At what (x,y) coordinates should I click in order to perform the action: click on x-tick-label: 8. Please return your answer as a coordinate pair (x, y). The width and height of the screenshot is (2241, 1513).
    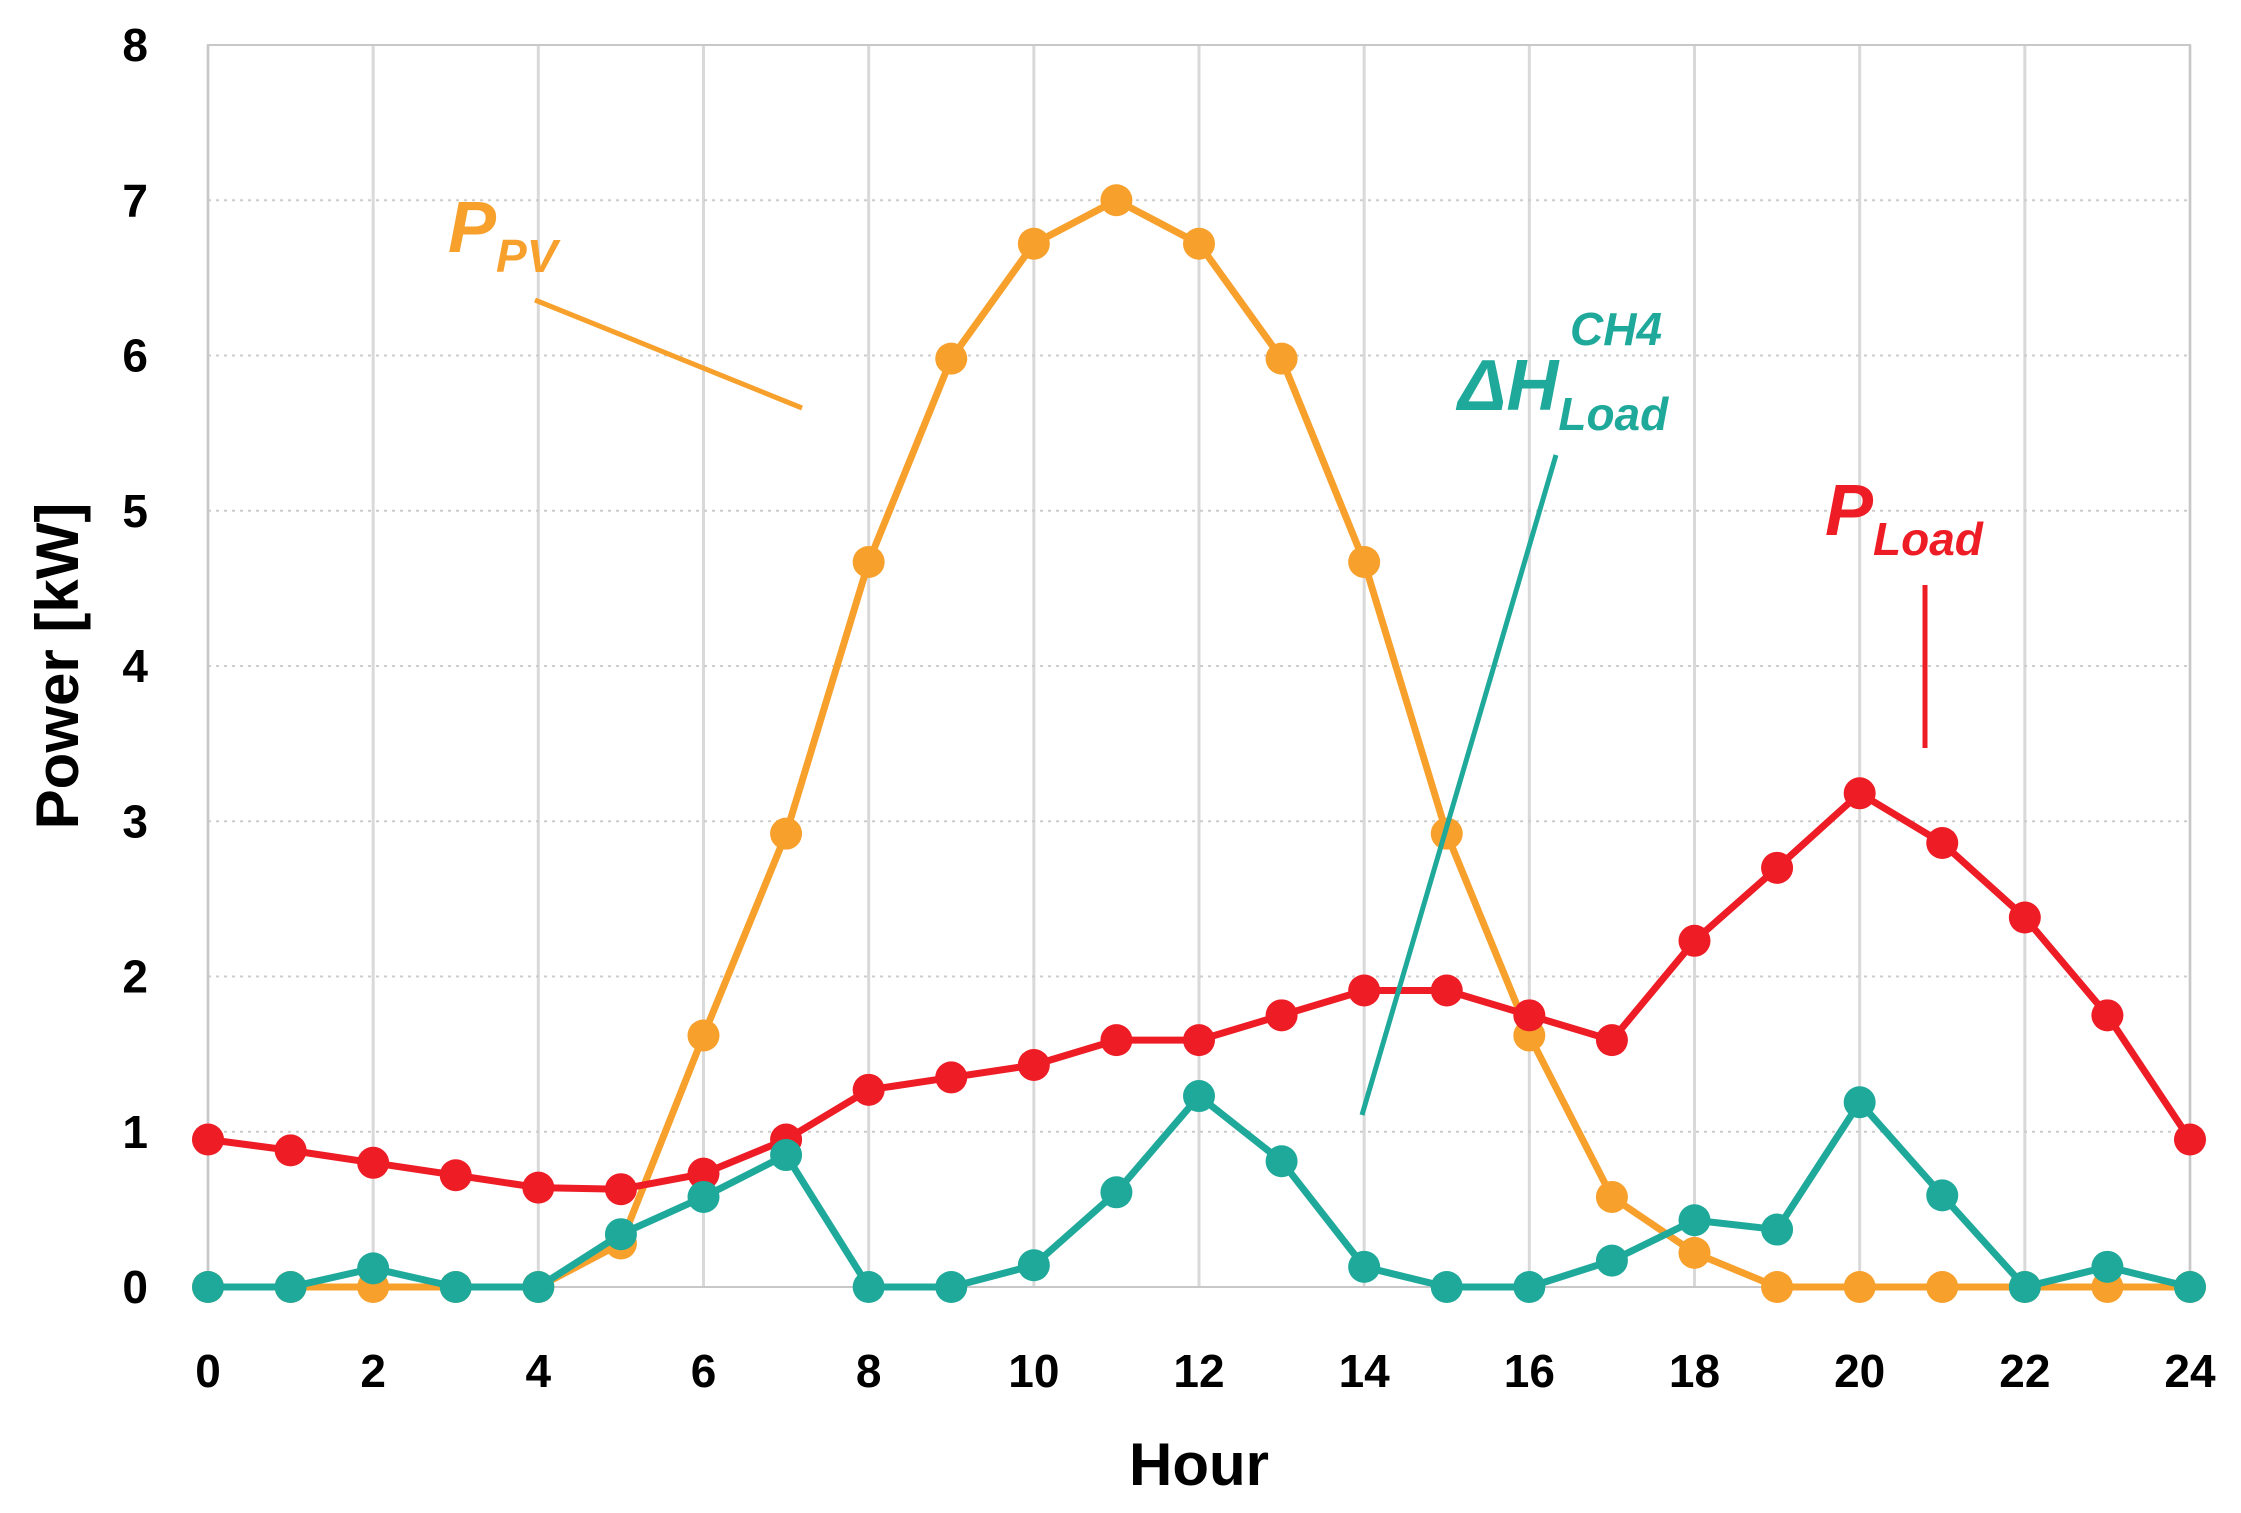
    Looking at the image, I should click on (869, 1371).